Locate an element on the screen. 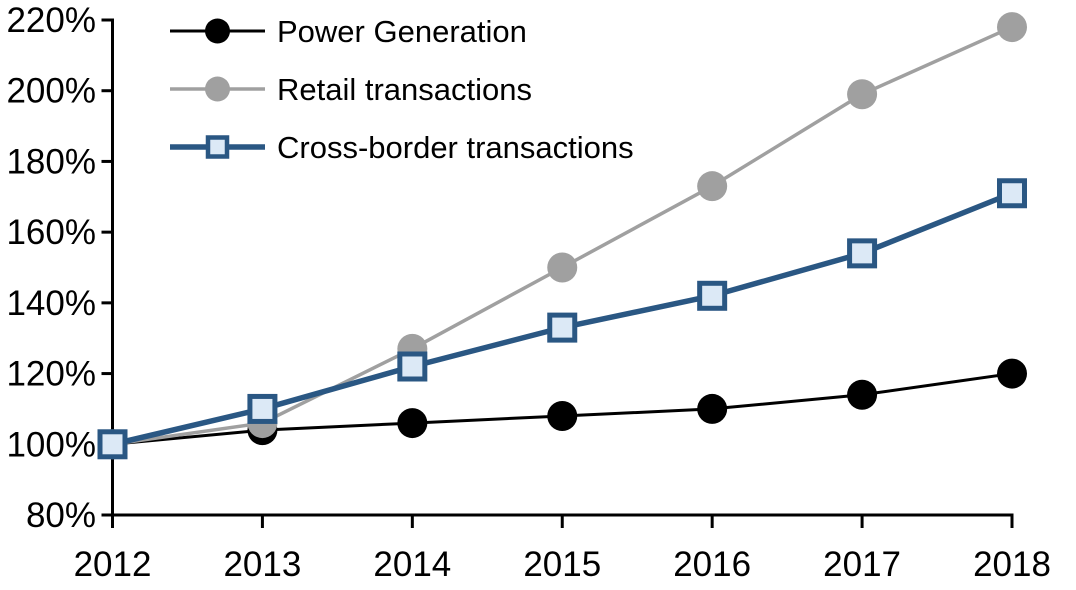  y-axis-tick-label: 80% is located at coordinates (61, 515).